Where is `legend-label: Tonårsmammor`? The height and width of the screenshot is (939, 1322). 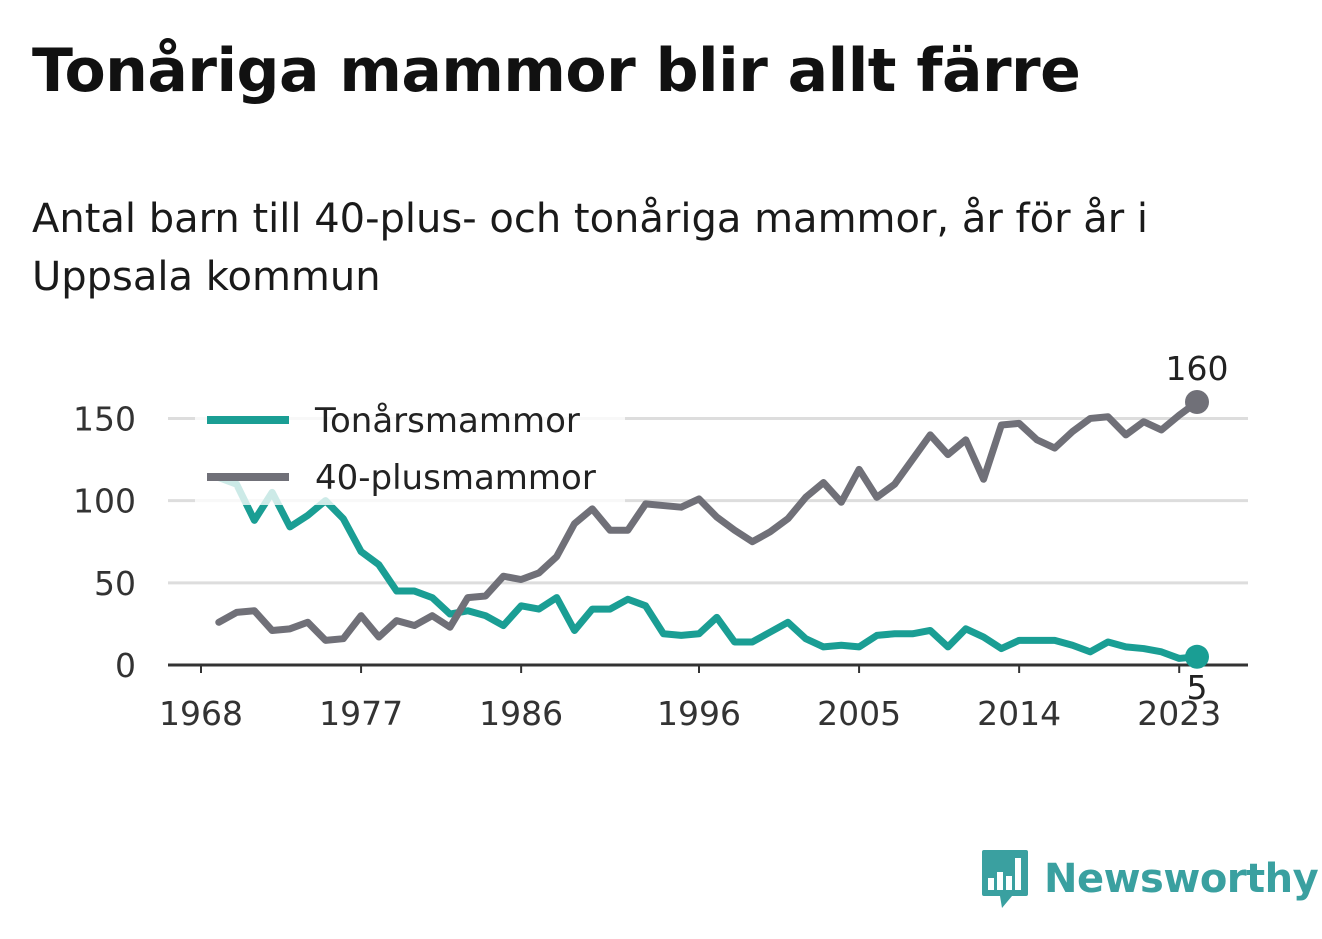
legend-label: Tonårsmammor is located at coordinates (447, 421).